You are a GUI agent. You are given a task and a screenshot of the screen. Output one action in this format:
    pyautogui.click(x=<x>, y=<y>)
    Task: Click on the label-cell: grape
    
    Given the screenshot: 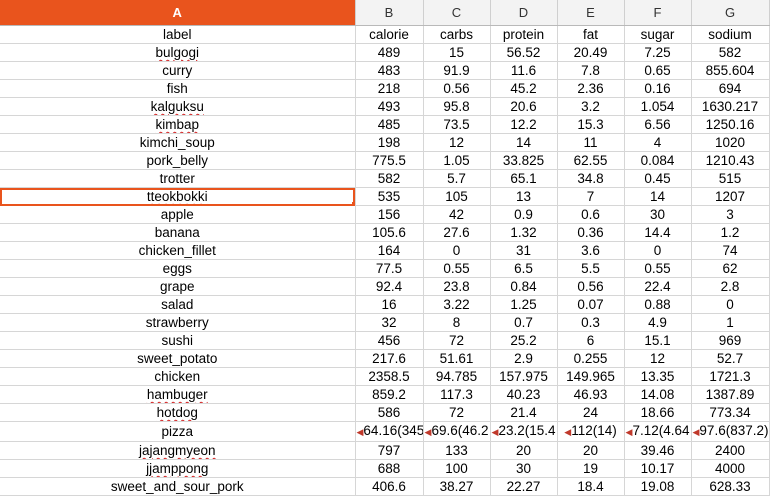 What is the action you would take?
    pyautogui.click(x=178, y=286)
    